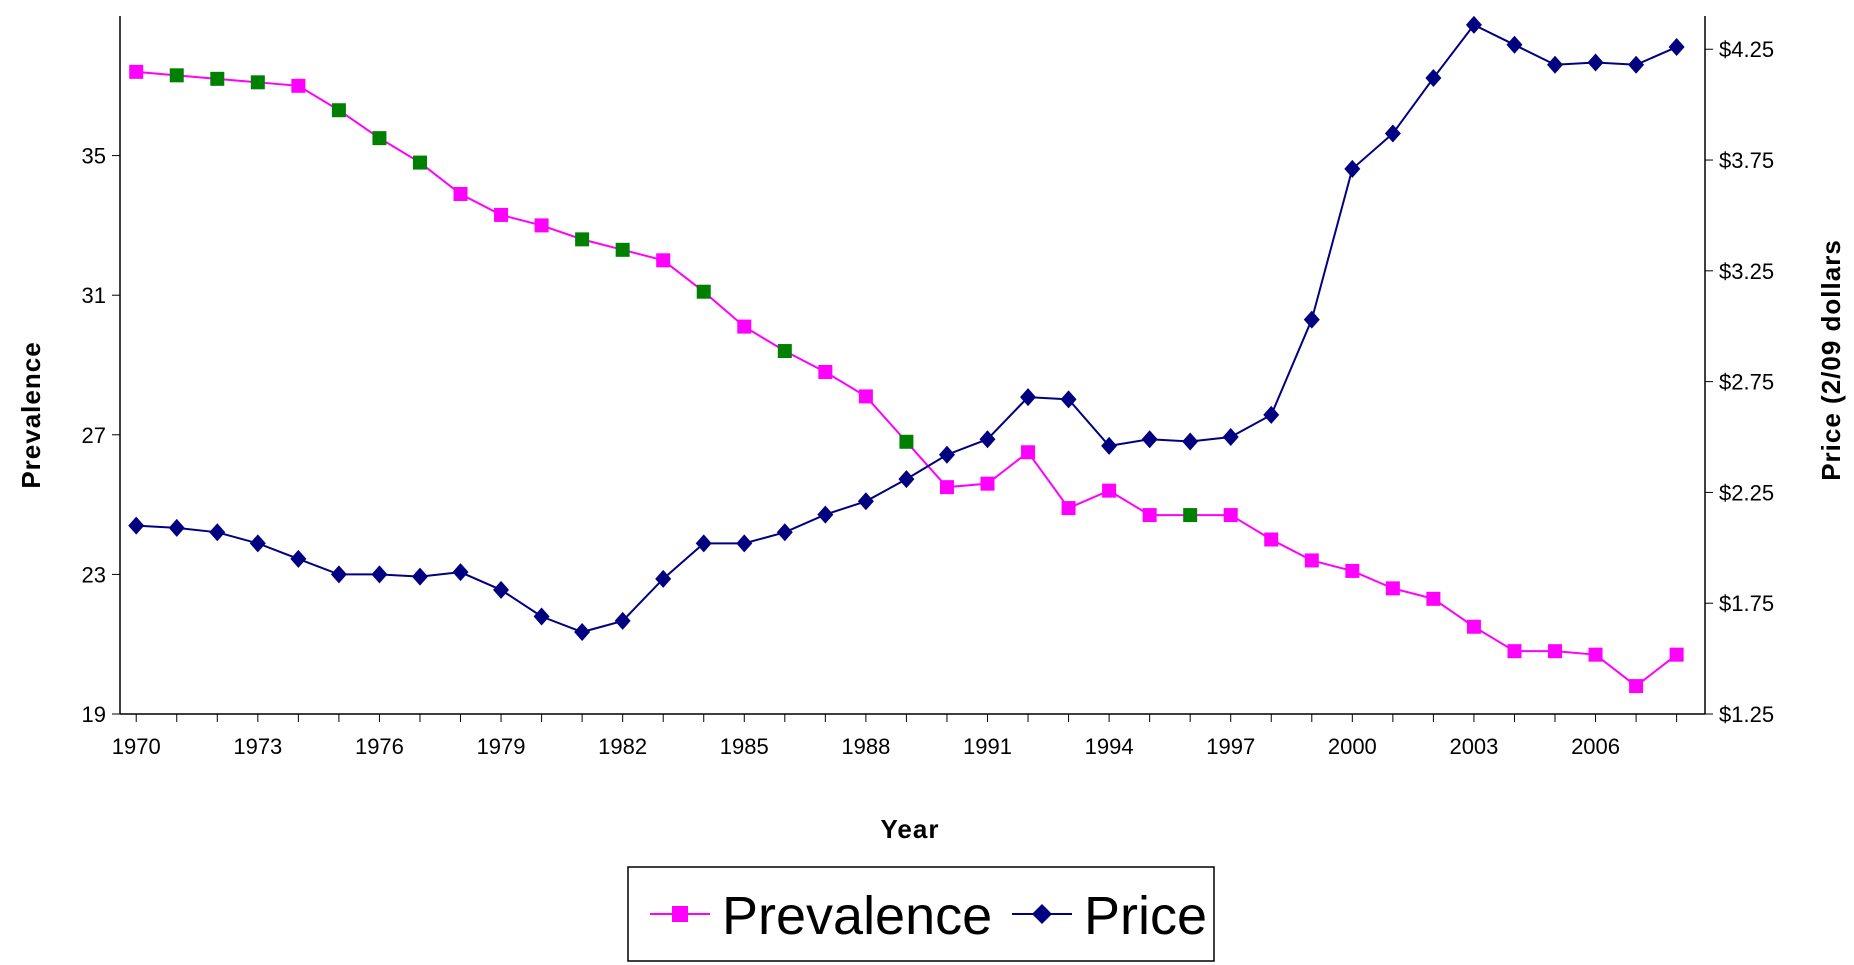 The width and height of the screenshot is (1854, 965). What do you see at coordinates (1739, 382) in the screenshot?
I see `right-y-axis-ticks: $1.25 $1.75 $2.25 $2.75 $3.25 $3.75 $4.25` at bounding box center [1739, 382].